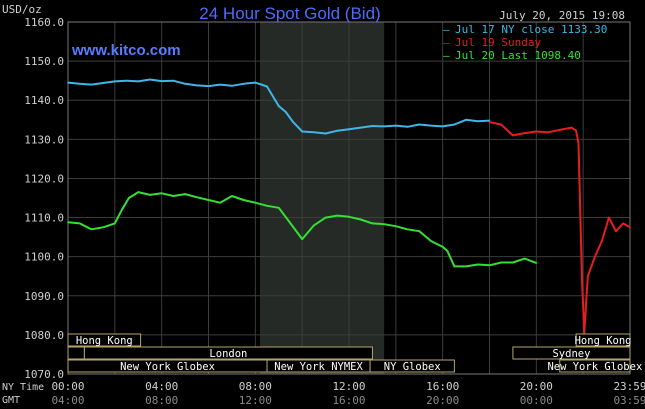 The image size is (645, 409). Describe the element at coordinates (289, 13) in the screenshot. I see `chart-title: 24 Hour Spot Gold (Bid)` at that location.